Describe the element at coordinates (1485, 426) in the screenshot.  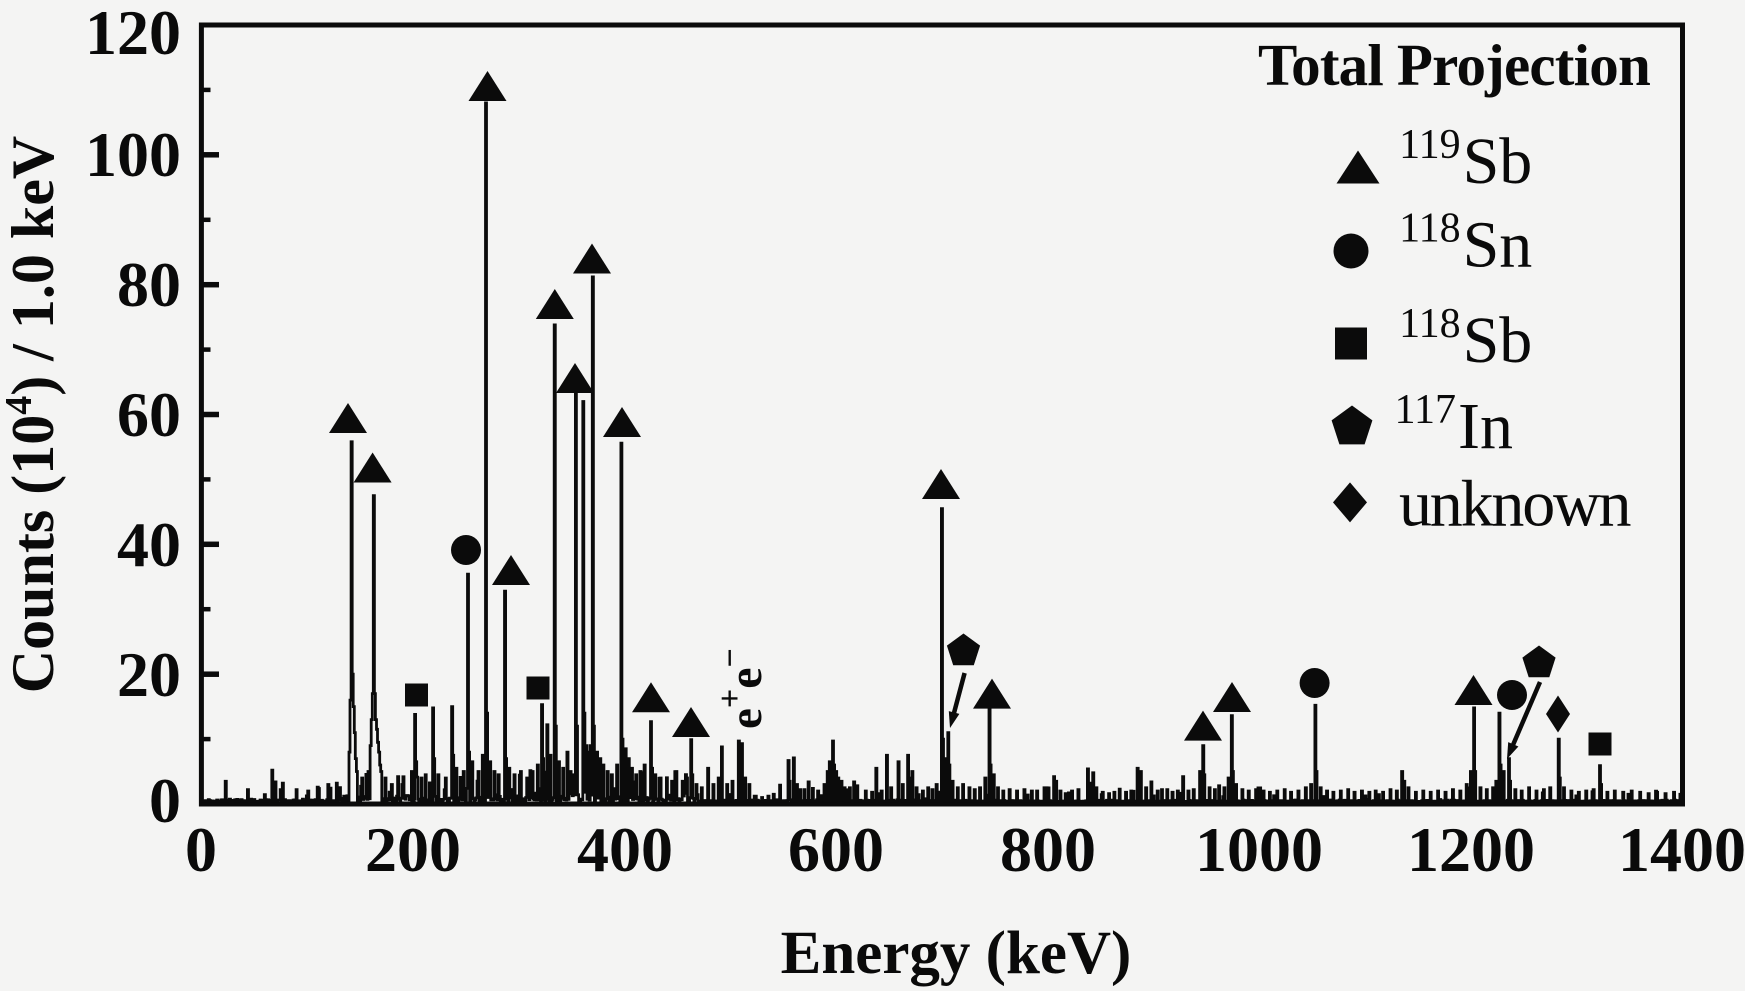
I see `svg-text: In` at that location.